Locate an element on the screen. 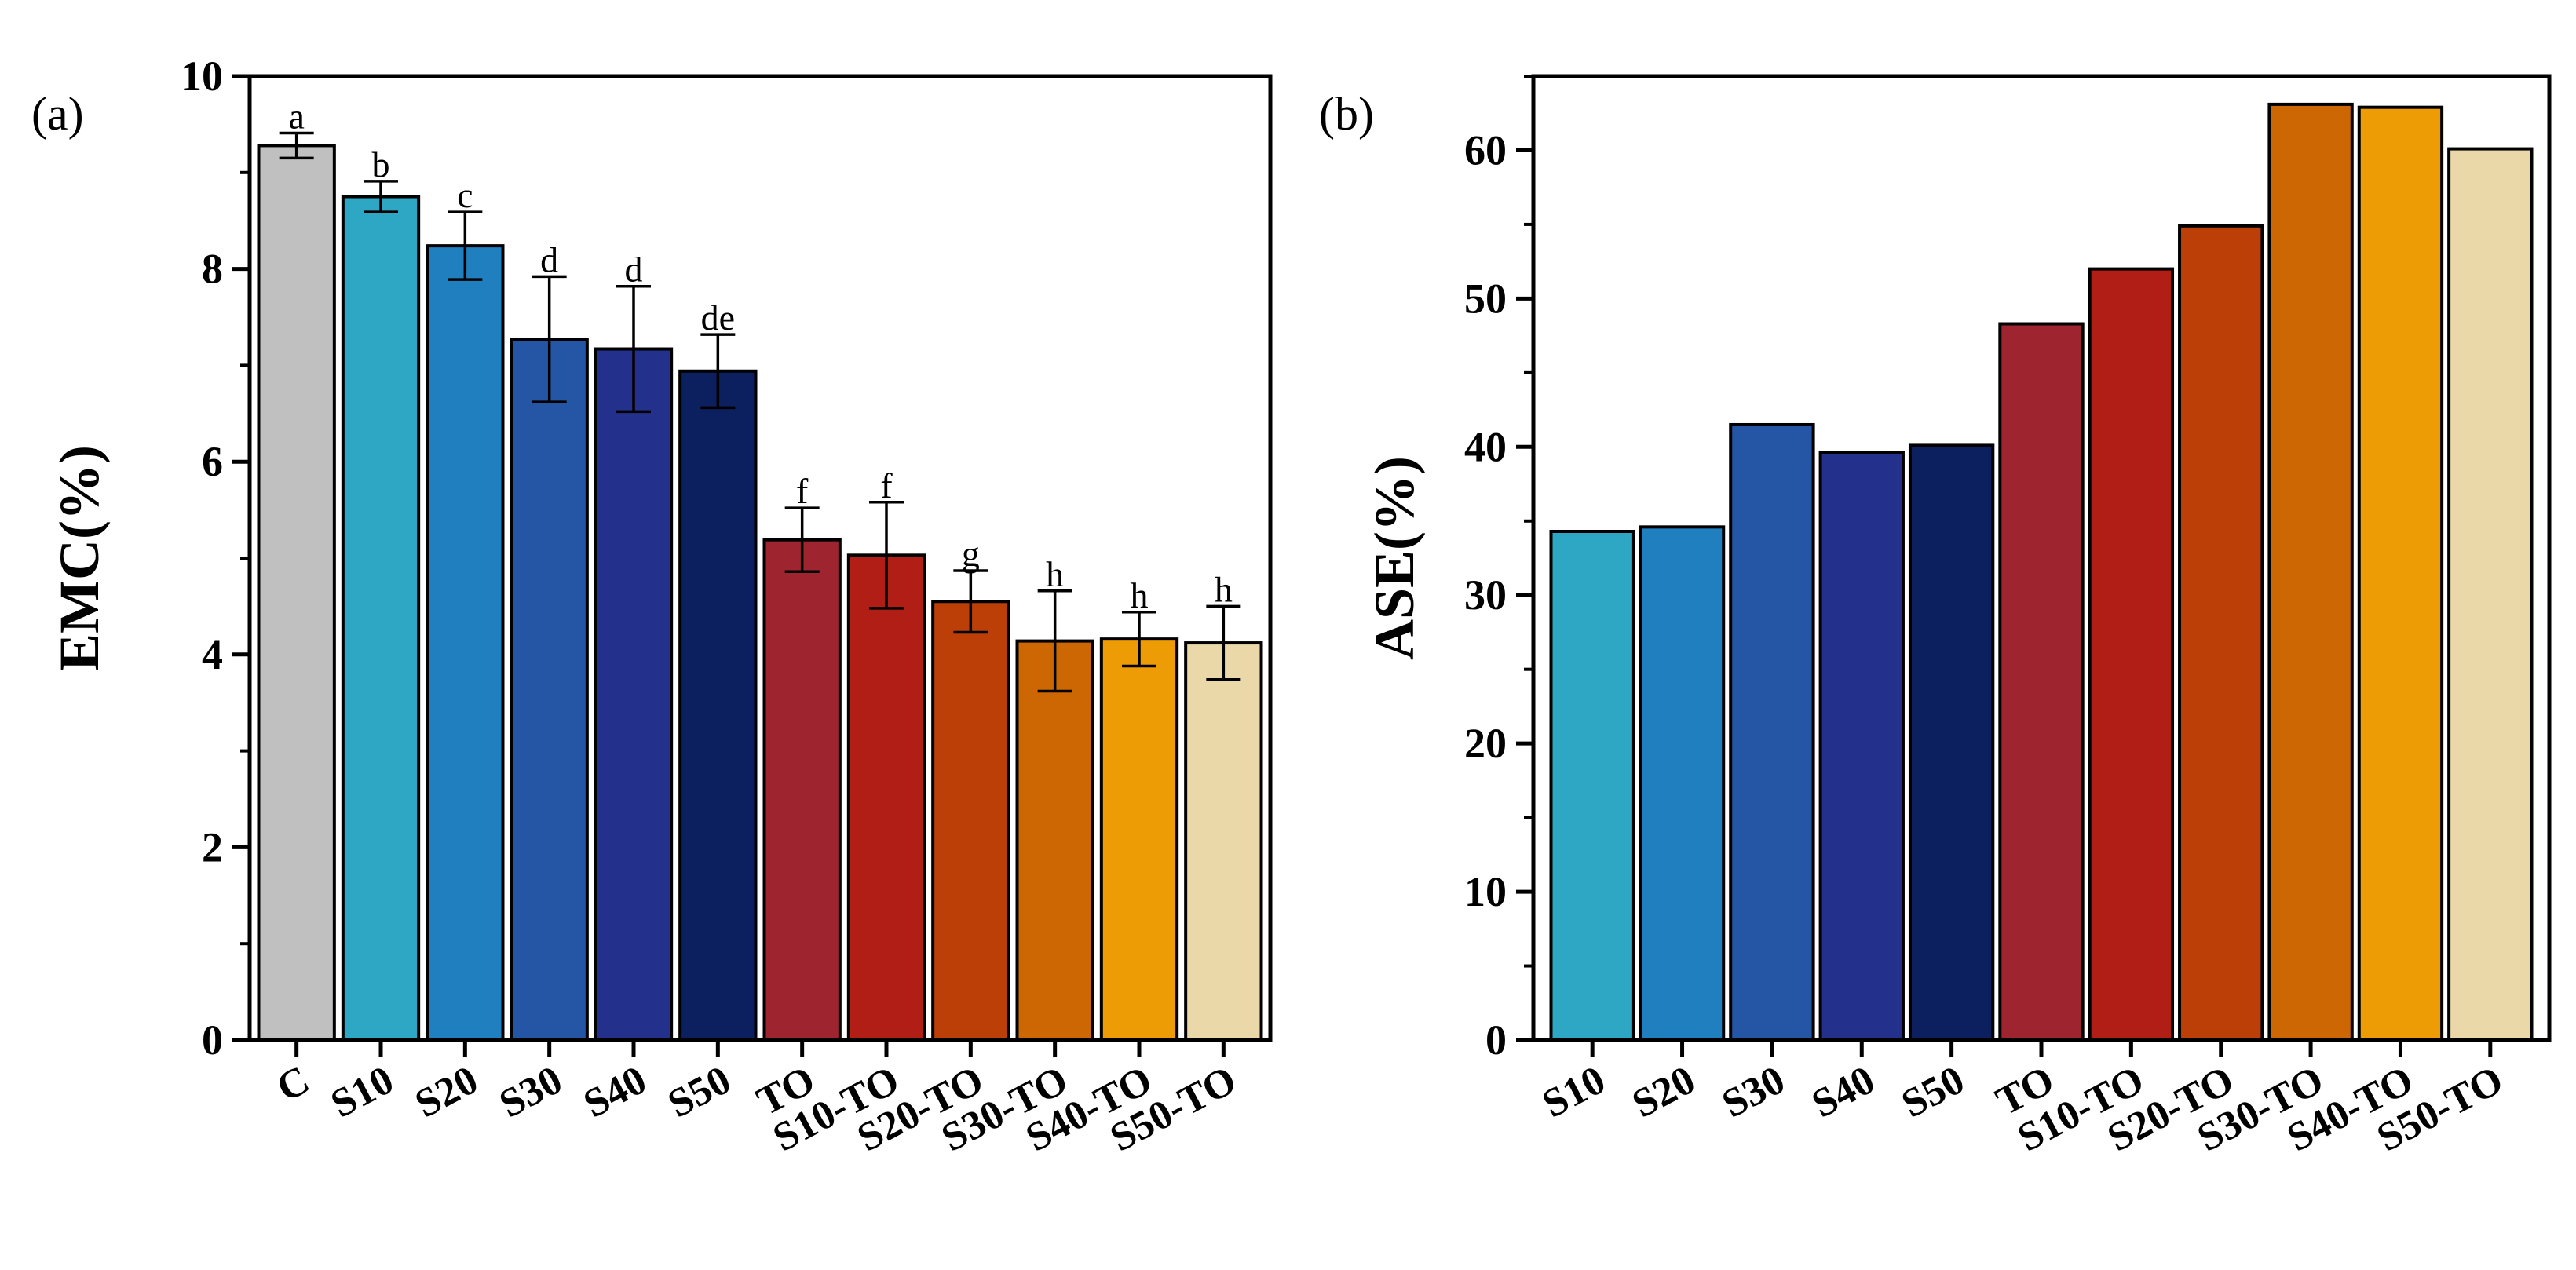 This screenshot has height=1270, width=2576. significance-label: de is located at coordinates (718, 317).